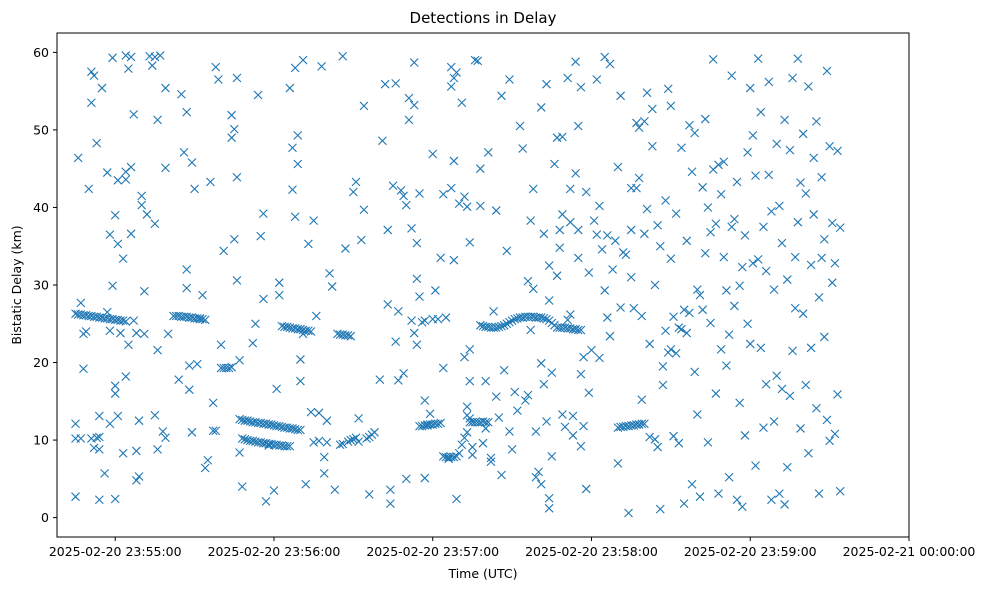 The height and width of the screenshot is (590, 989). I want to click on y-axis-label: Bistatic Delay (km), so click(16, 284).